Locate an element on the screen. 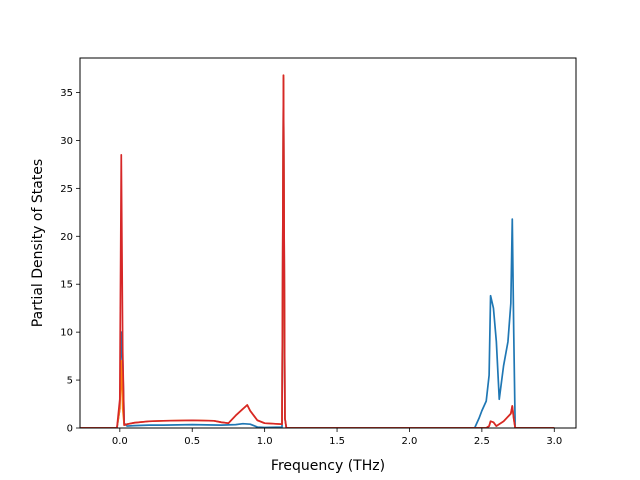  y-tick-label: 20 is located at coordinates (66, 237).